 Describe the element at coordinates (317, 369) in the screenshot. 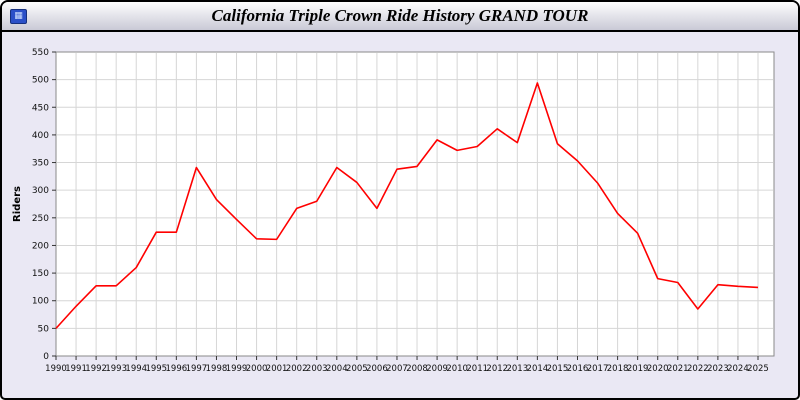

I see `x-tick-label: 2003` at that location.